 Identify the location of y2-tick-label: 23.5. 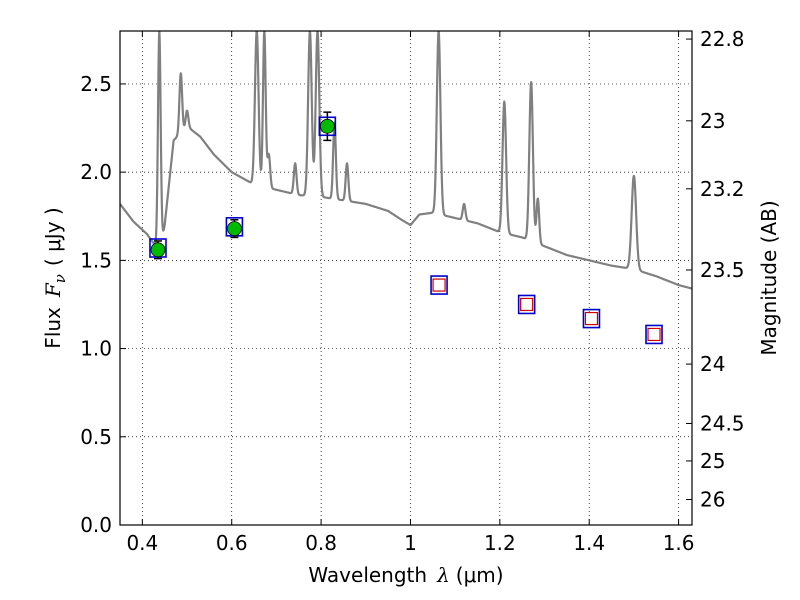
(722, 270).